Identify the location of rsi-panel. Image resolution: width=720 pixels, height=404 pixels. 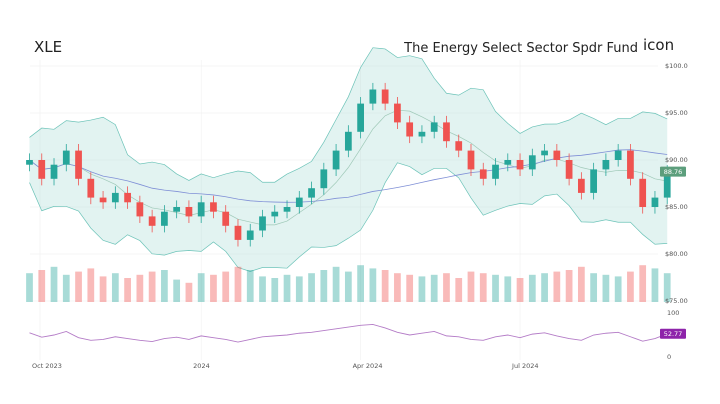
(348, 333).